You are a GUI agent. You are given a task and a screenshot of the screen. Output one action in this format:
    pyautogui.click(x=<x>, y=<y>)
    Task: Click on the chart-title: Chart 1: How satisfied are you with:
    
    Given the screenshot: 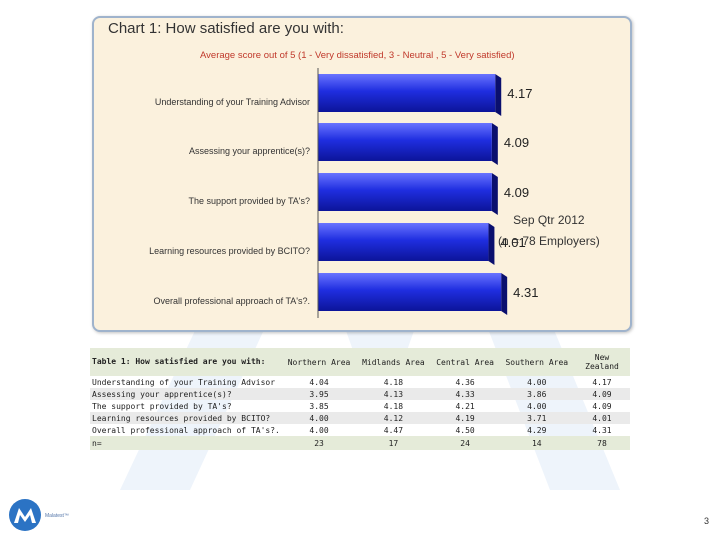 What is the action you would take?
    pyautogui.click(x=226, y=28)
    